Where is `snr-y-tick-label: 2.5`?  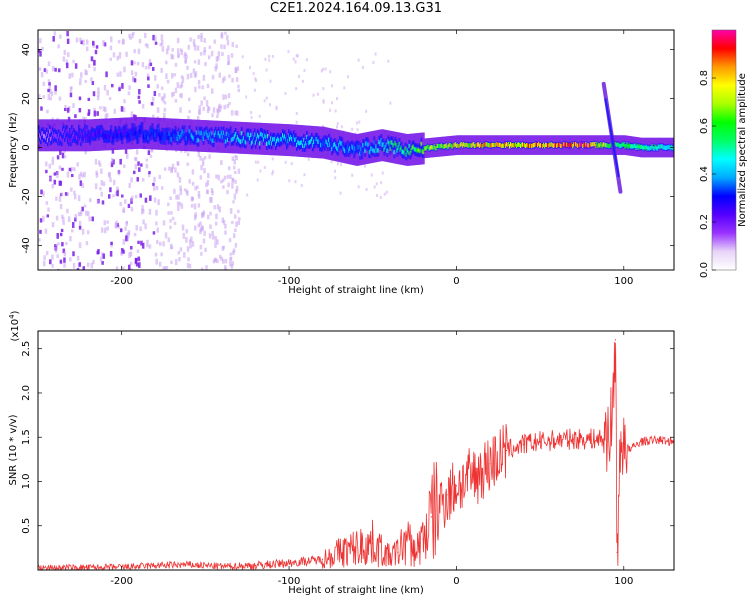 snr-y-tick-label: 2.5 is located at coordinates (26, 349).